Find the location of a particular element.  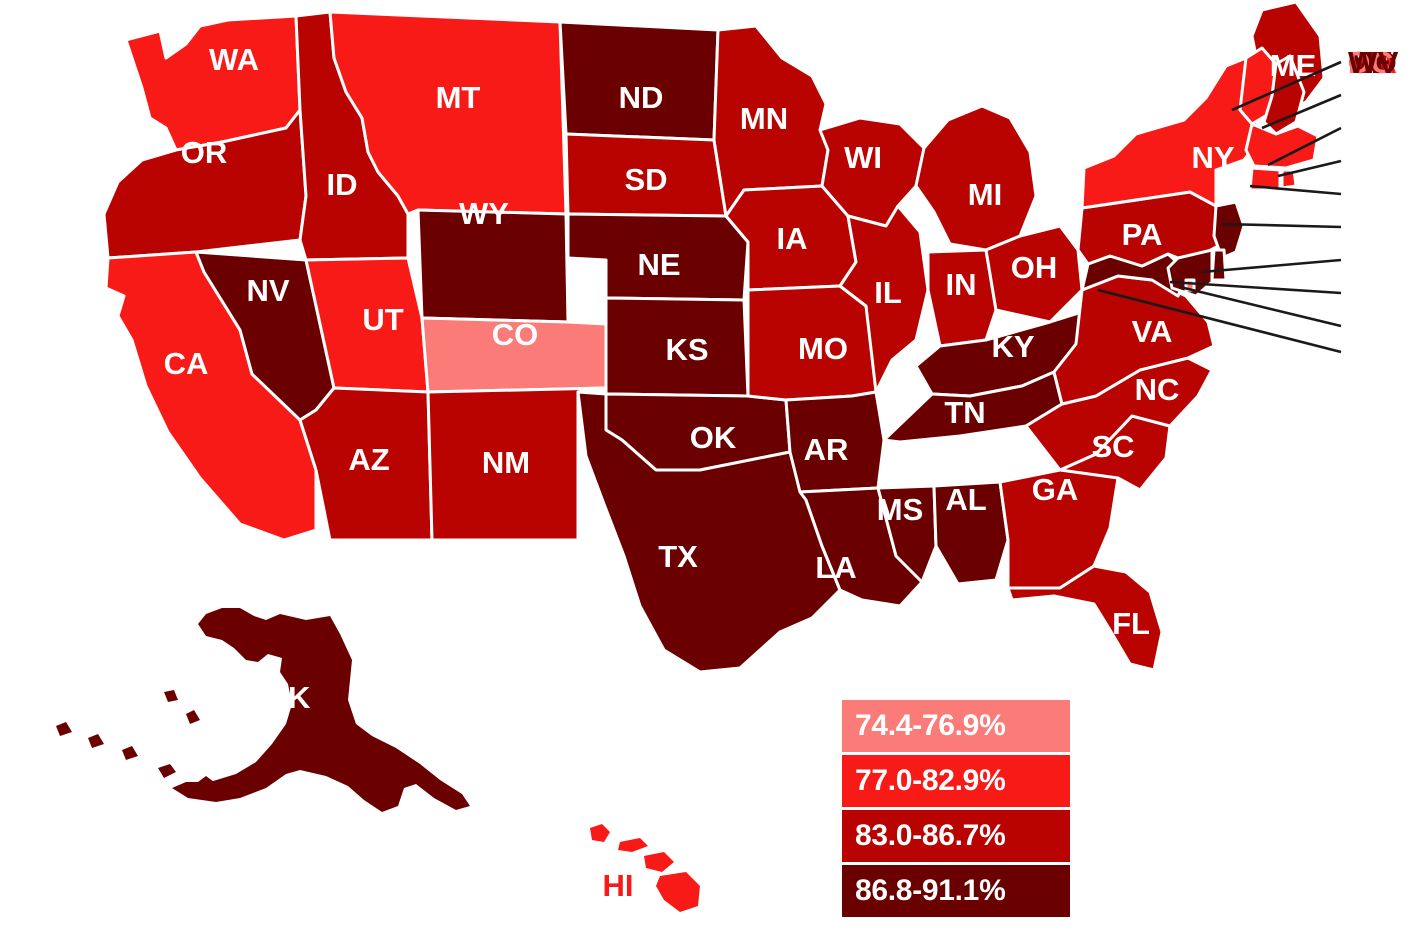

state-MA is located at coordinates (1282, 146).